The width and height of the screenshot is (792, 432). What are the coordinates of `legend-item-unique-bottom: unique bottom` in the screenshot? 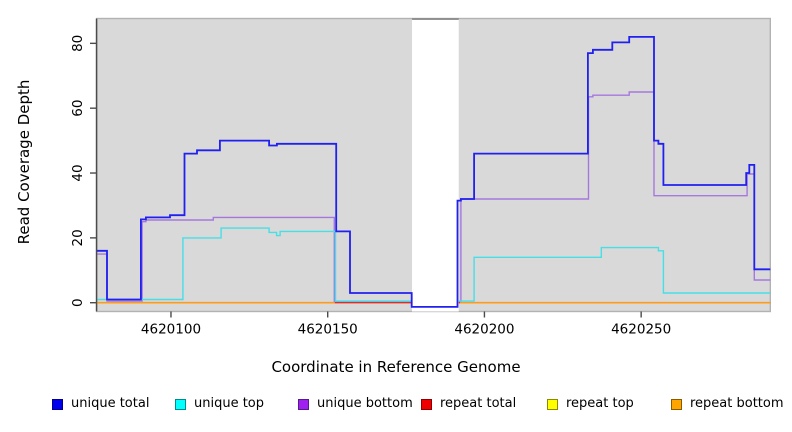 It's located at (355, 404).